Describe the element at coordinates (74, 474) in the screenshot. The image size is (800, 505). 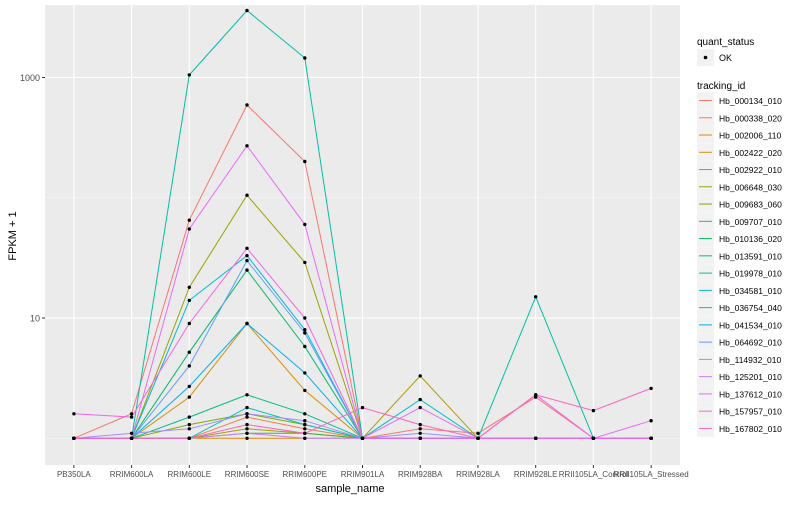
I see `x-tick-label: PB350LA` at that location.